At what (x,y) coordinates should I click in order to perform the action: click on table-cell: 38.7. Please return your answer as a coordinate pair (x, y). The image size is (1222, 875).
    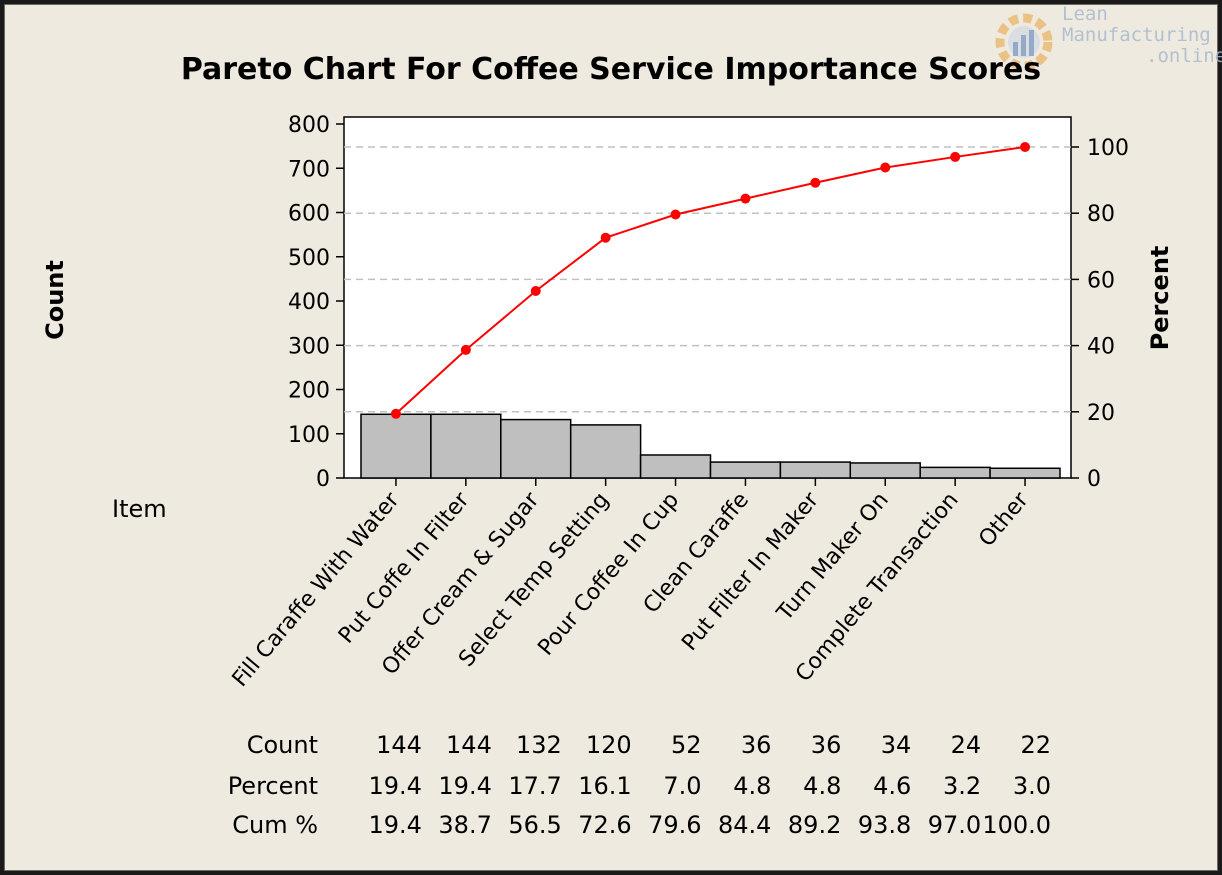
    Looking at the image, I should click on (464, 825).